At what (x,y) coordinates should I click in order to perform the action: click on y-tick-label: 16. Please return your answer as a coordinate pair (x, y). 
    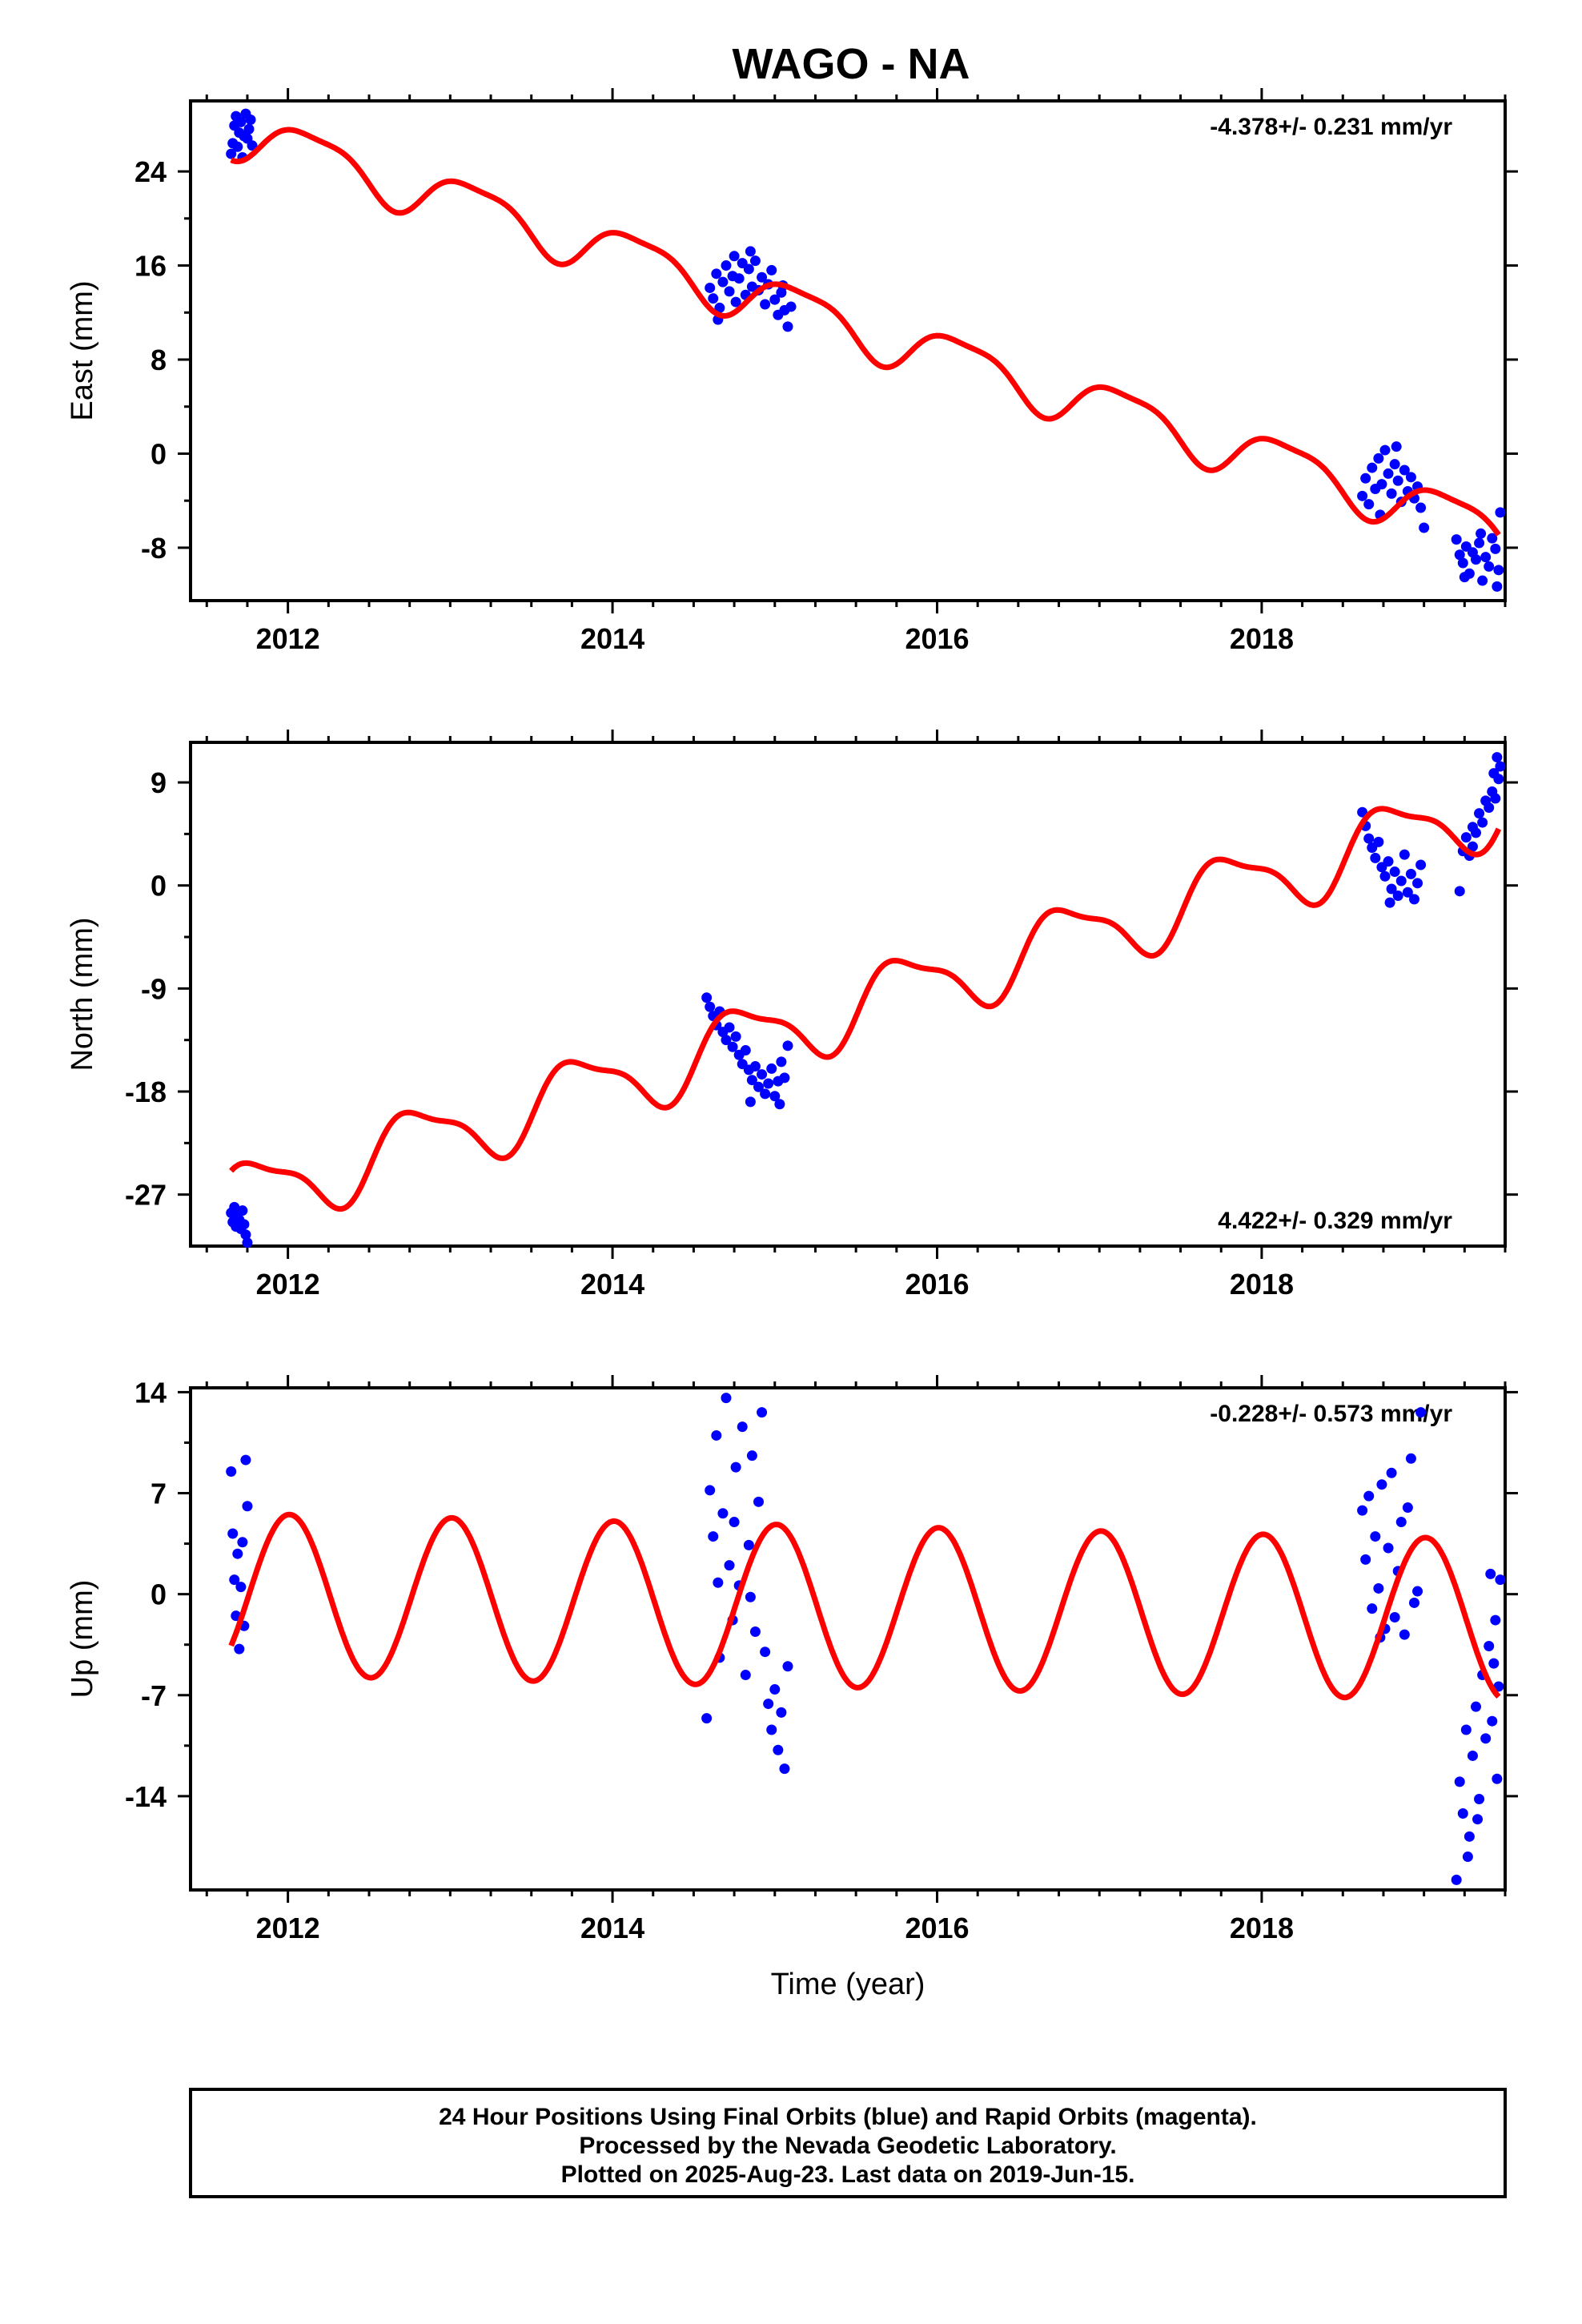
    Looking at the image, I should click on (151, 266).